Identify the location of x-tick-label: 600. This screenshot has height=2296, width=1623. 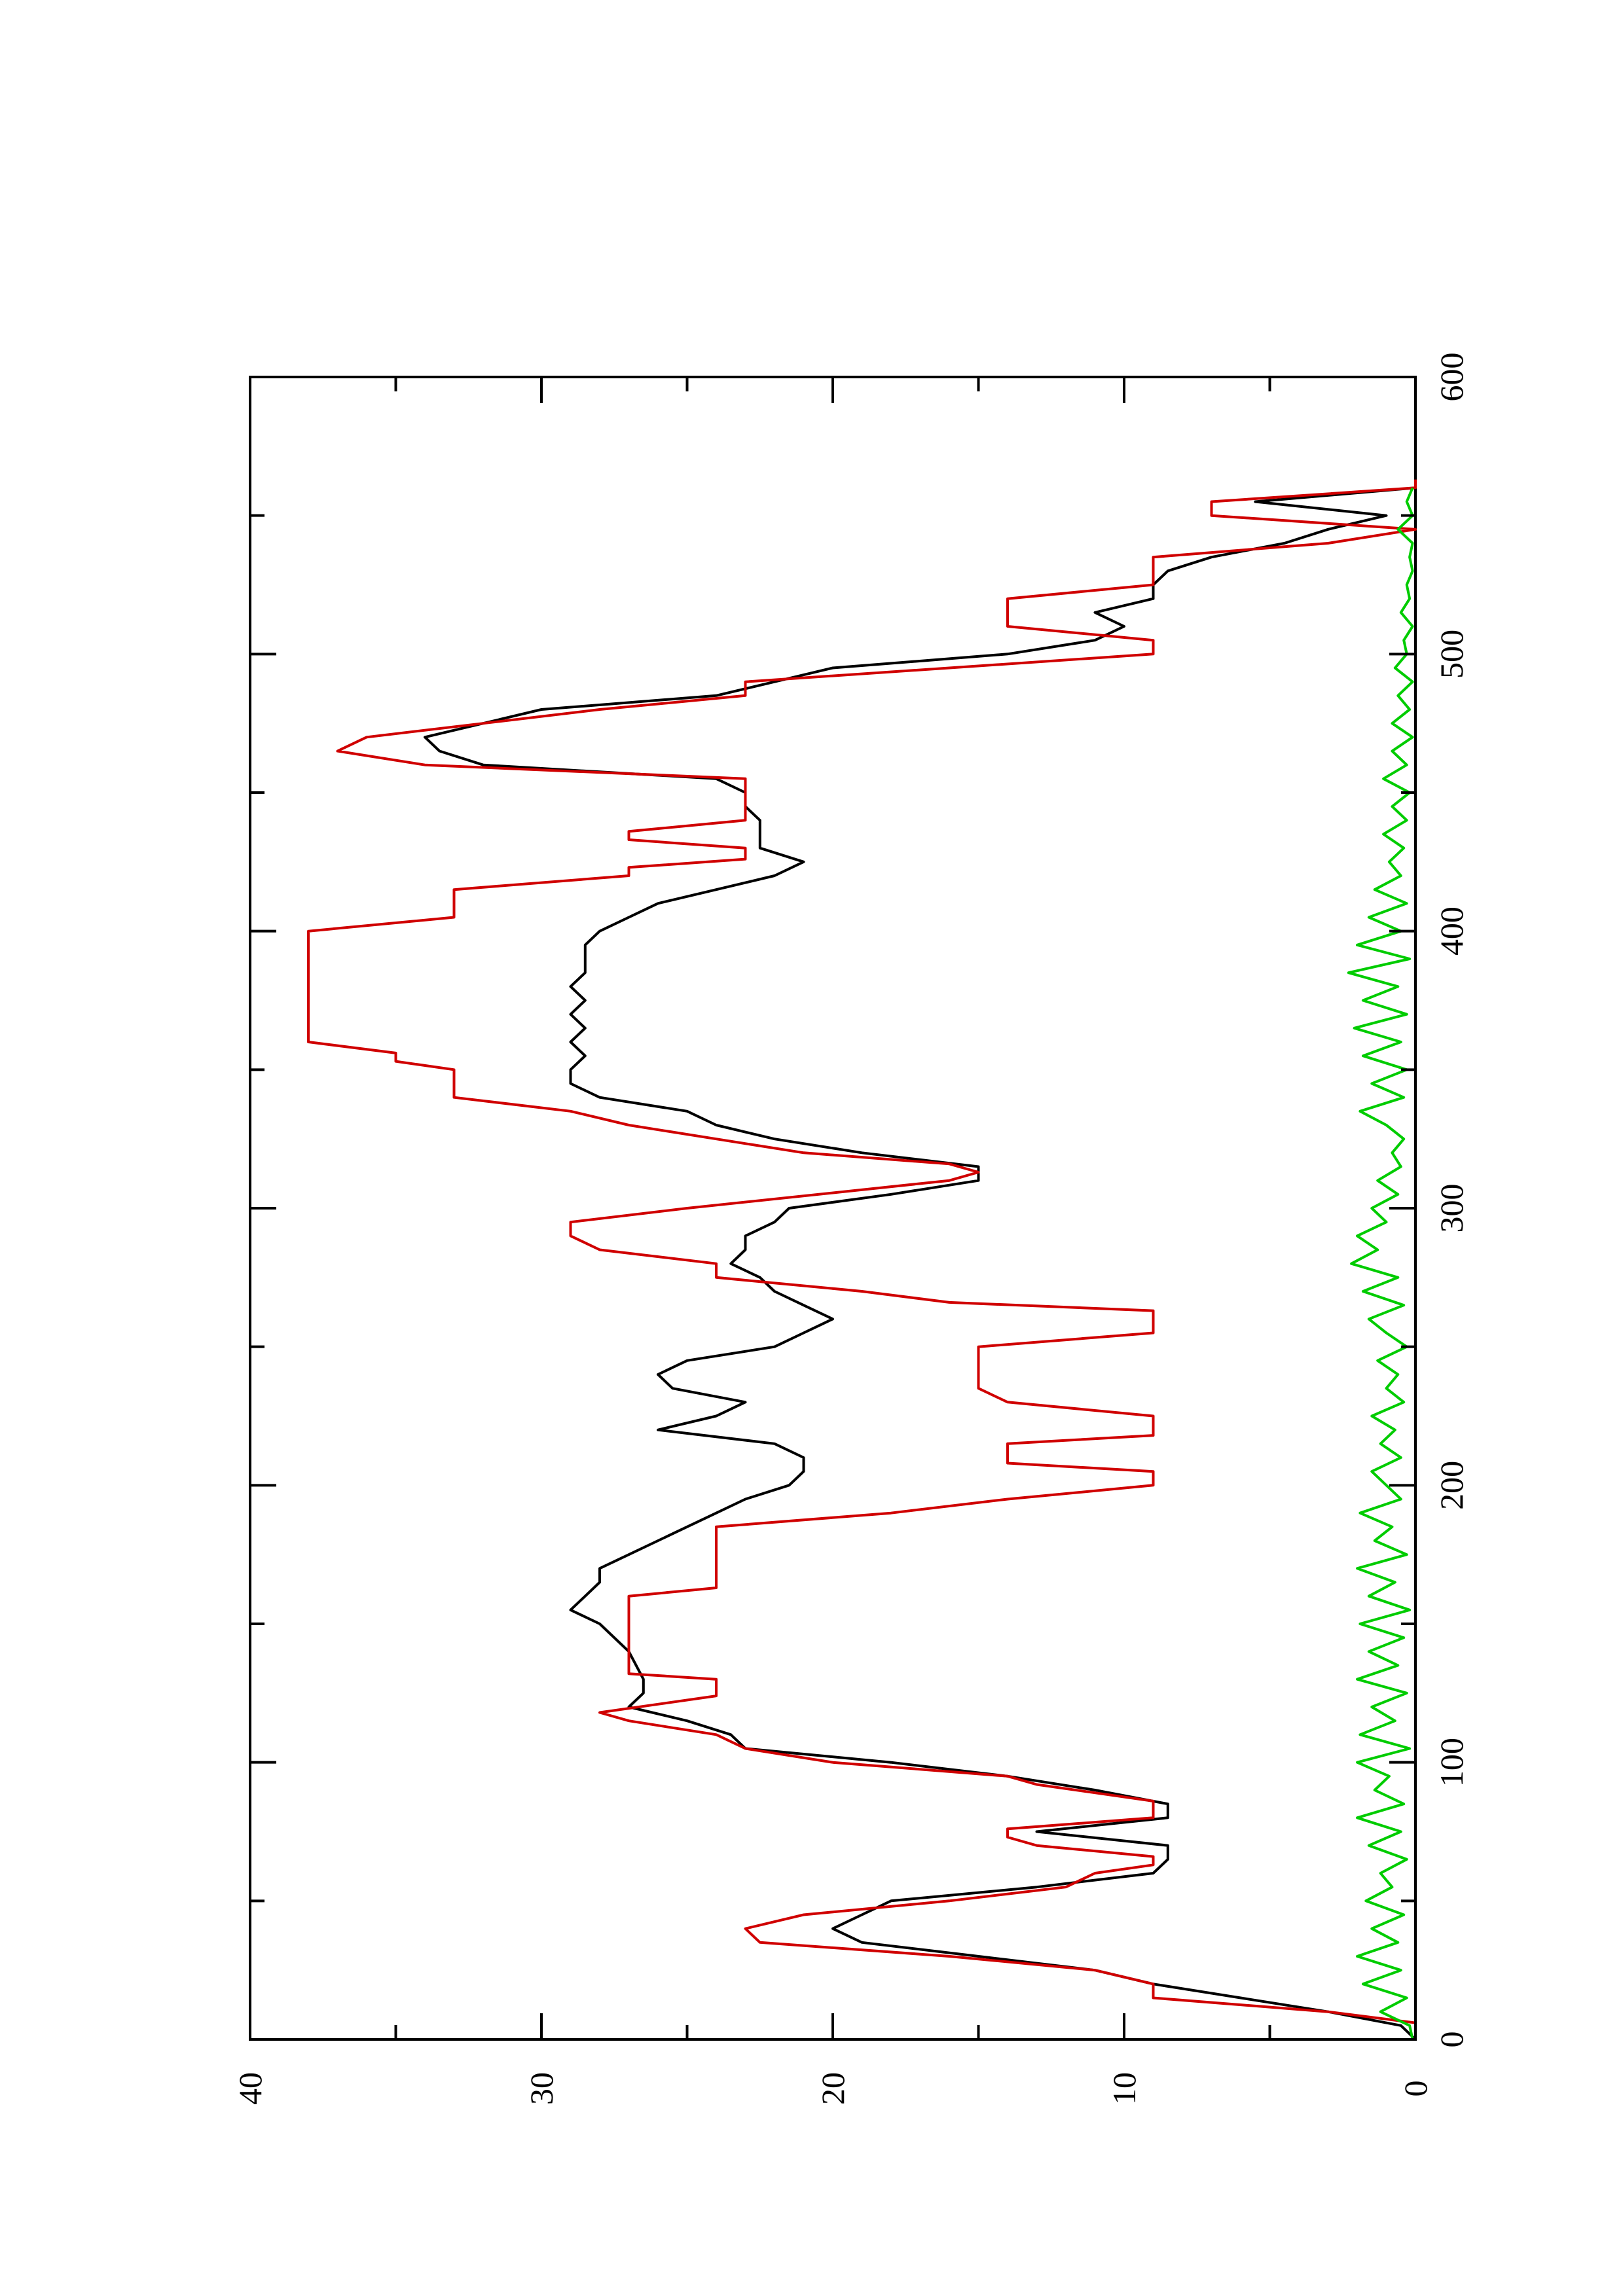
(1451, 377).